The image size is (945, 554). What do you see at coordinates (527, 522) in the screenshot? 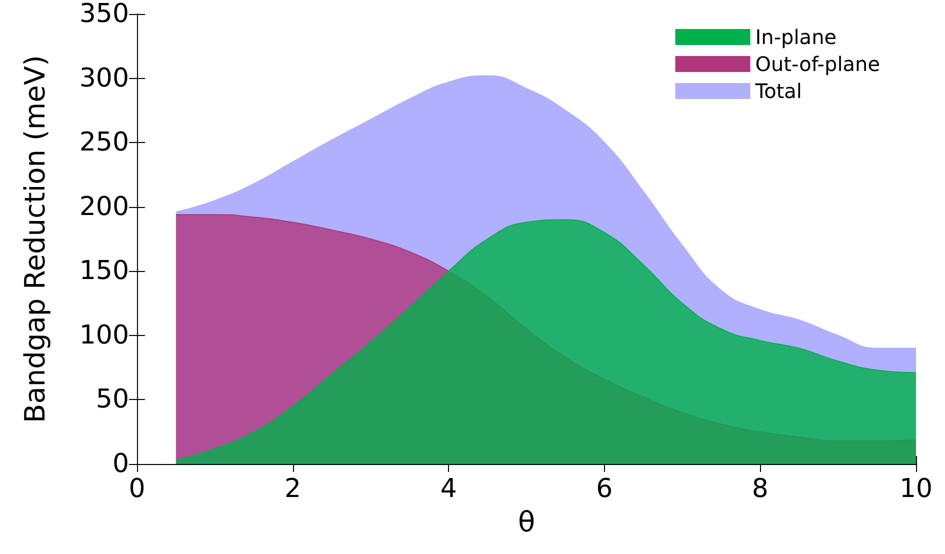
I see `x-axis-title: θ` at bounding box center [527, 522].